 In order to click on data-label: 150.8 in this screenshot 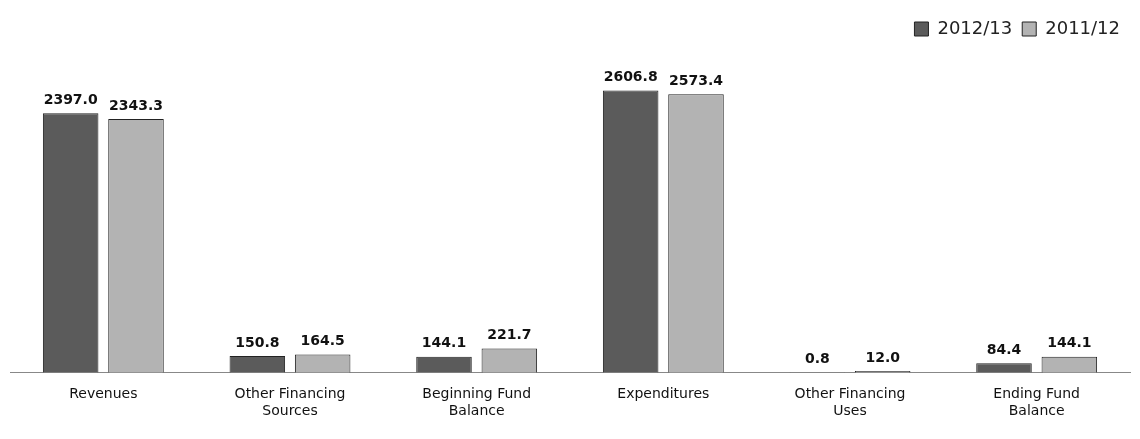, I will do `click(257, 341)`.